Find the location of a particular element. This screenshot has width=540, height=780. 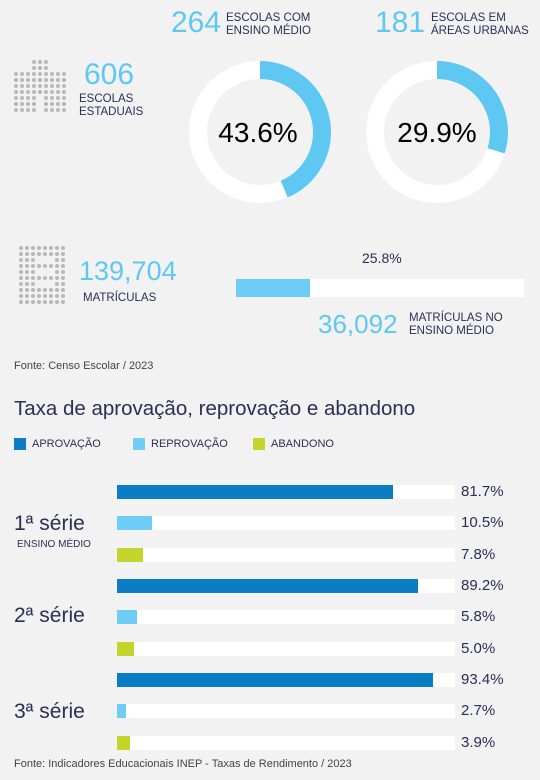

donut-ensino-medio: 43.6% is located at coordinates (260, 132).